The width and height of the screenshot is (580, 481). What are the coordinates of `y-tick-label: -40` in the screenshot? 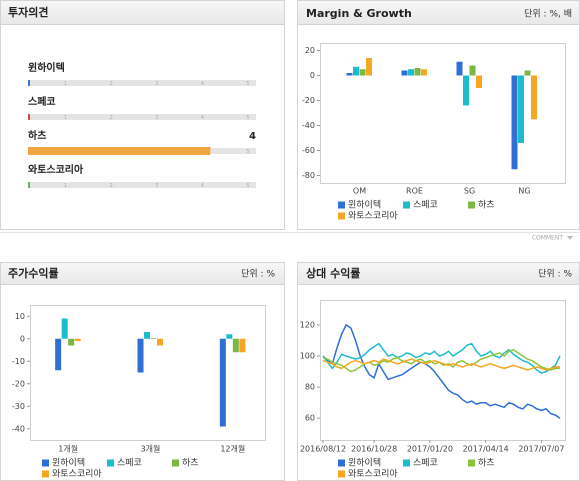 It's located at (18, 428).